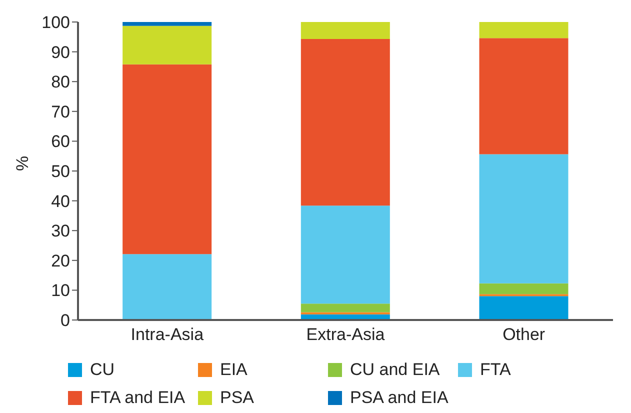  I want to click on y-tick-label: 40, so click(60, 201).